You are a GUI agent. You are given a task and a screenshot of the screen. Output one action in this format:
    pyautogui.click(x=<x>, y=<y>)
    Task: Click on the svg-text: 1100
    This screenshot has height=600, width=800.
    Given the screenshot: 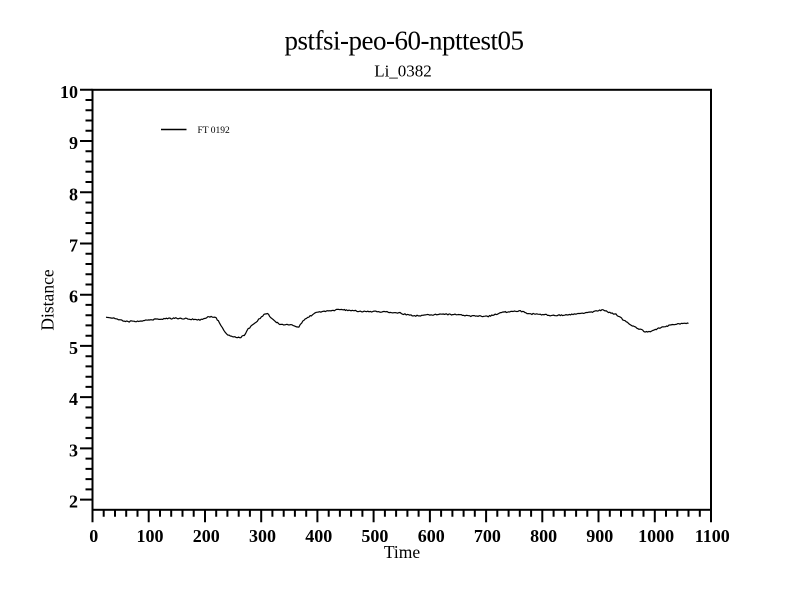 What is the action you would take?
    pyautogui.click(x=712, y=536)
    